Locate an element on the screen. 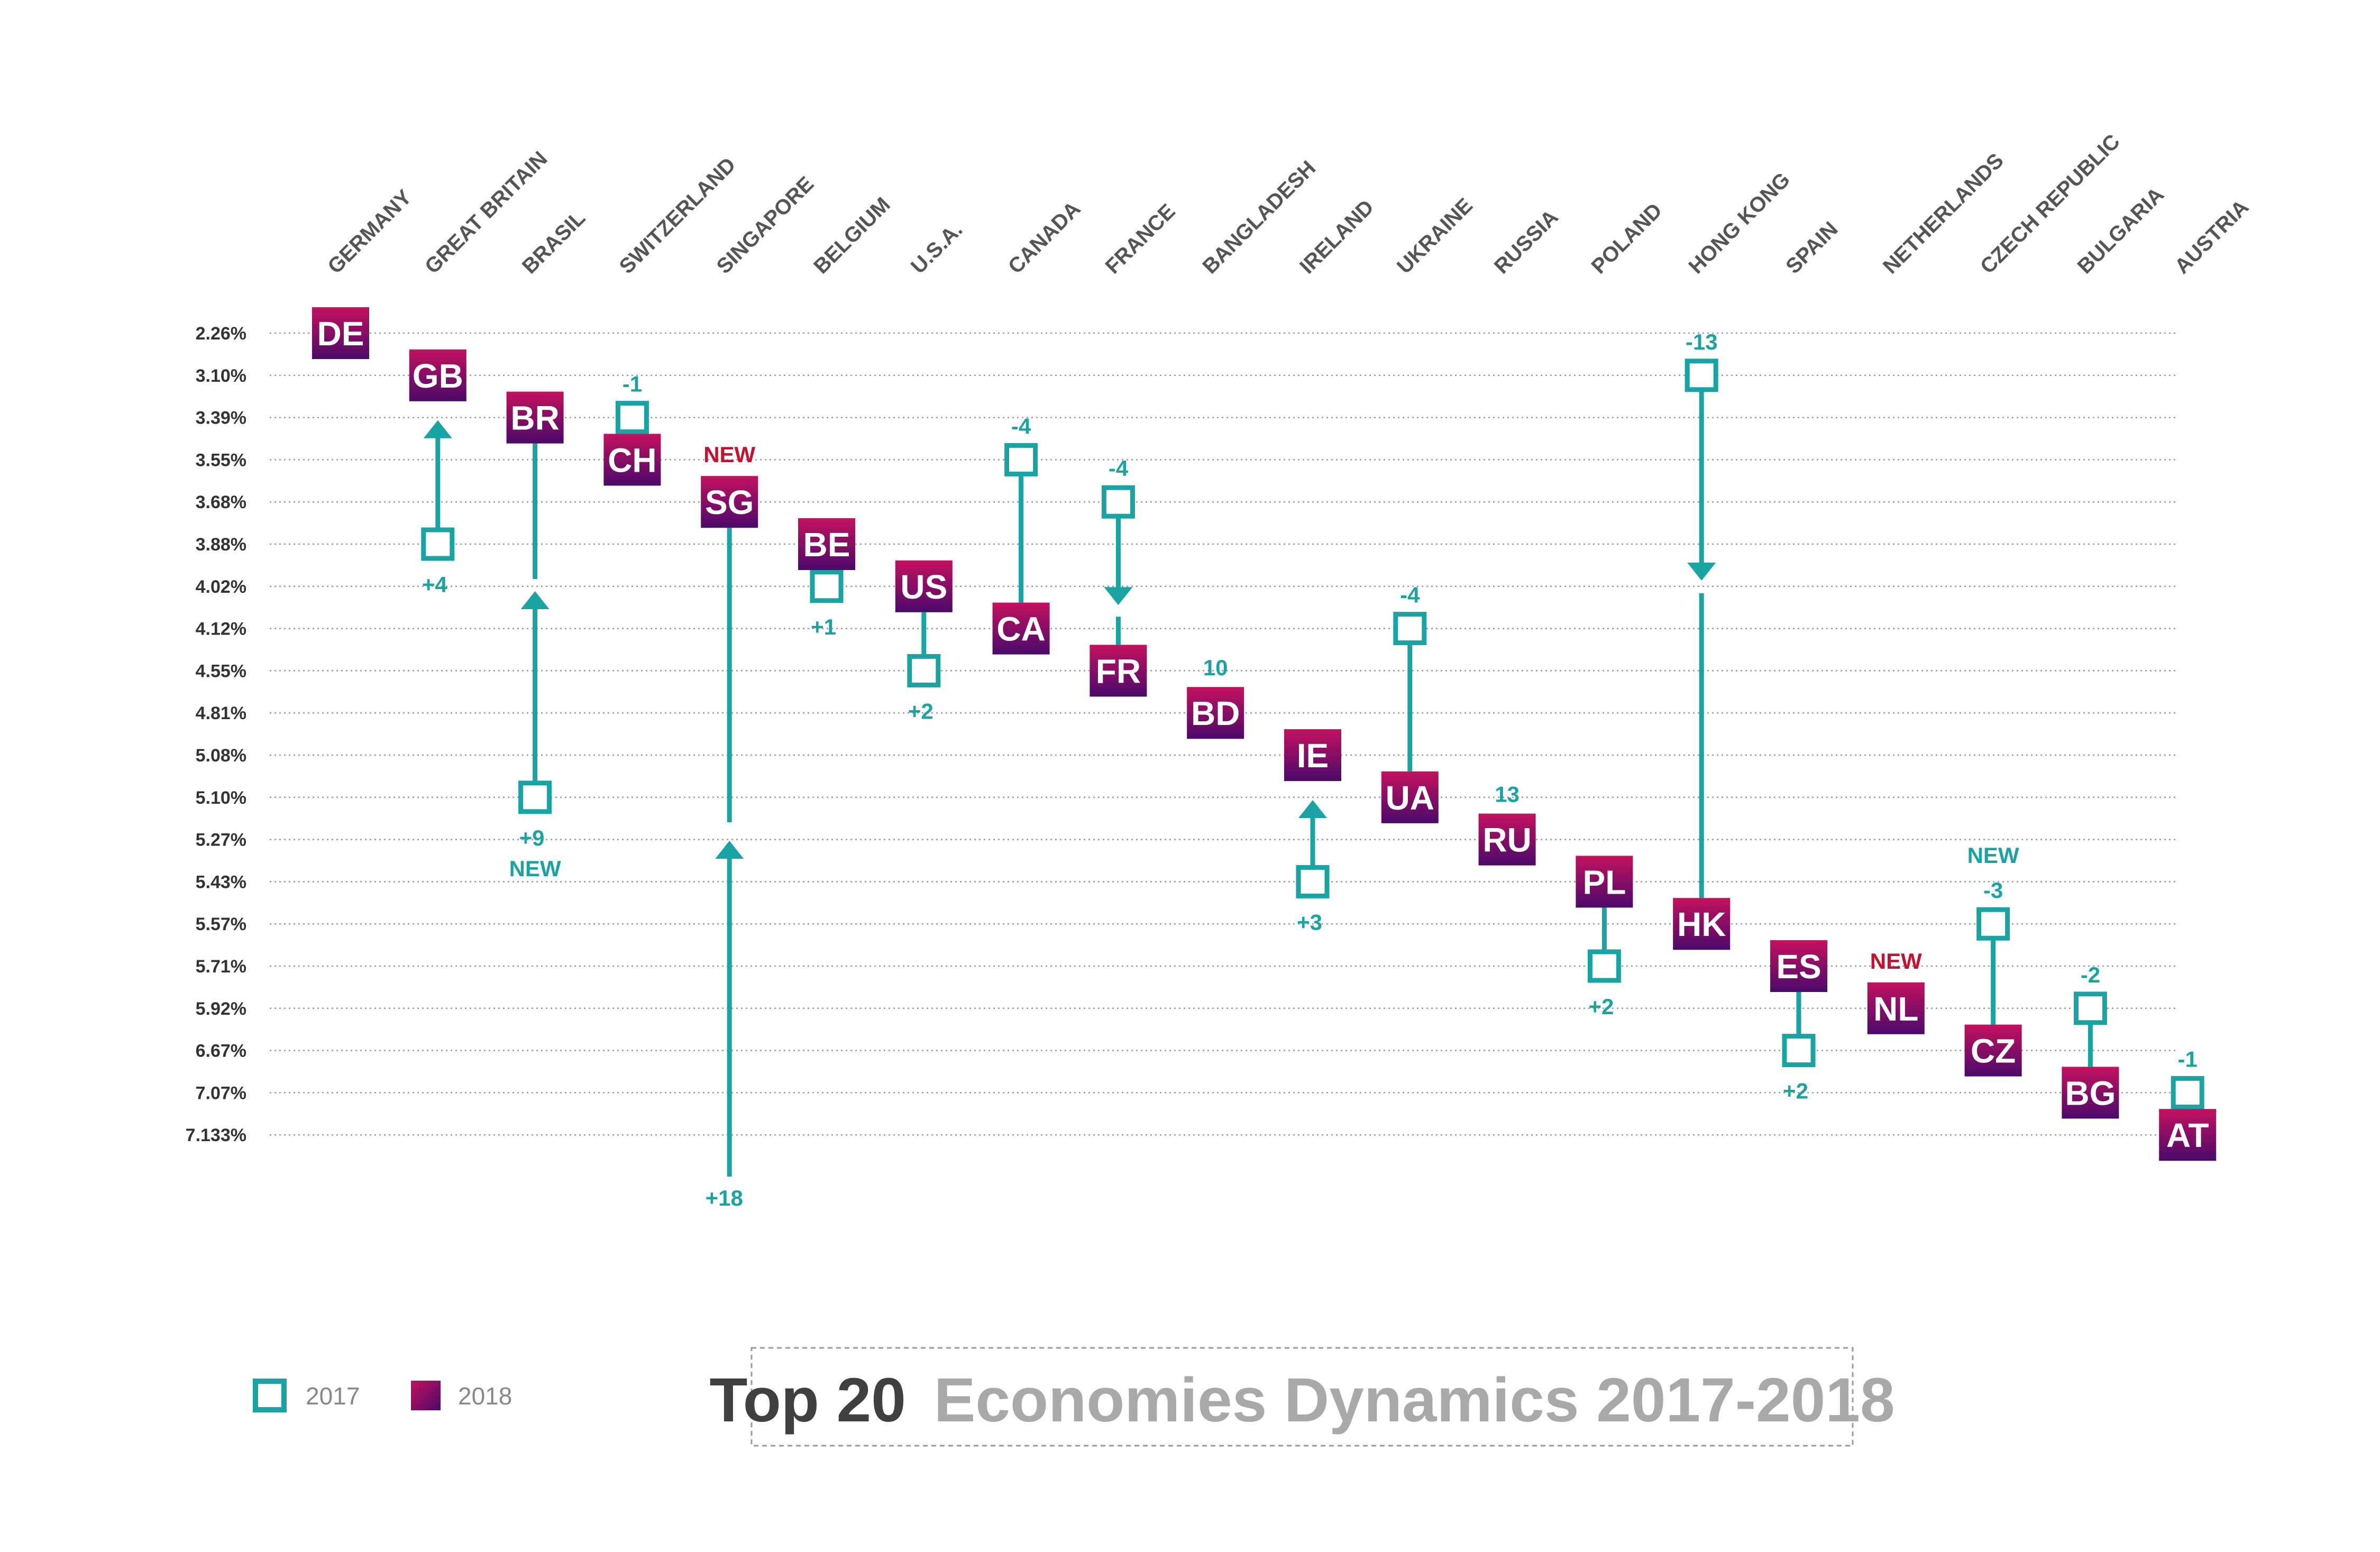 This screenshot has height=1552, width=2380. y-tick-label: 6.67% is located at coordinates (221, 1051).